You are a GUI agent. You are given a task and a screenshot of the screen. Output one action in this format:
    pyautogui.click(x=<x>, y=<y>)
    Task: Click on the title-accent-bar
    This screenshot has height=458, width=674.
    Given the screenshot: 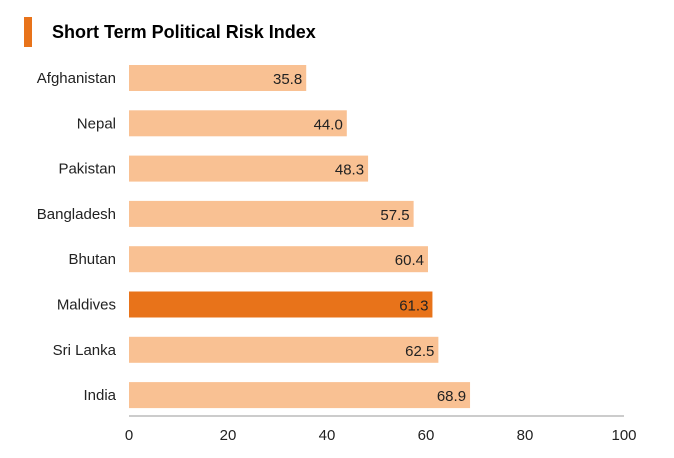 What is the action you would take?
    pyautogui.click(x=28, y=32)
    